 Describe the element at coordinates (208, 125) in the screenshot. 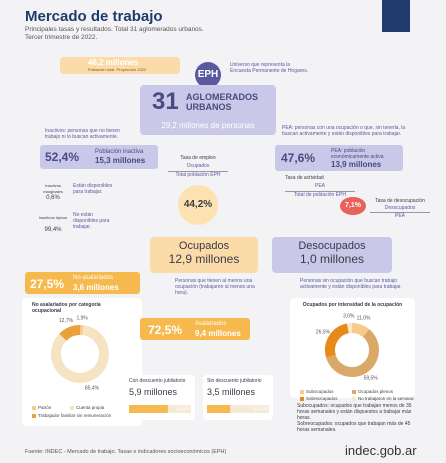

I see `aglomerados-people: 29,2 millones de personas` at that location.